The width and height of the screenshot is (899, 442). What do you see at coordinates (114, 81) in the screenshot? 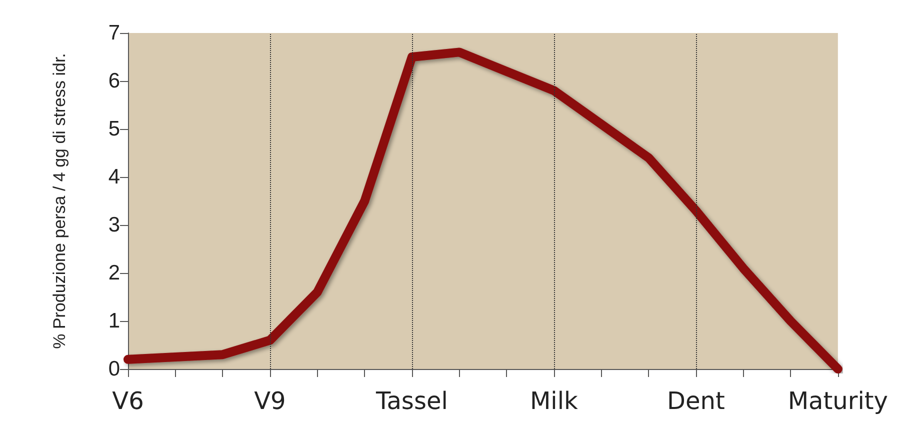
I see `y-tick-label: 6` at bounding box center [114, 81].